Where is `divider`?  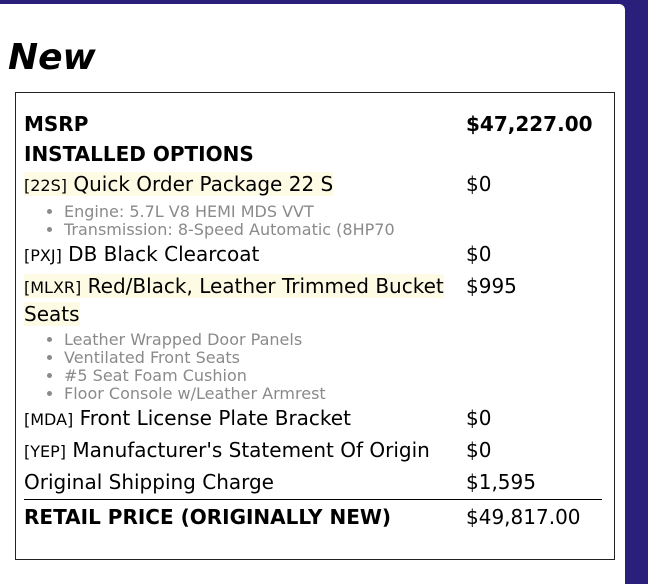
divider is located at coordinates (313, 499).